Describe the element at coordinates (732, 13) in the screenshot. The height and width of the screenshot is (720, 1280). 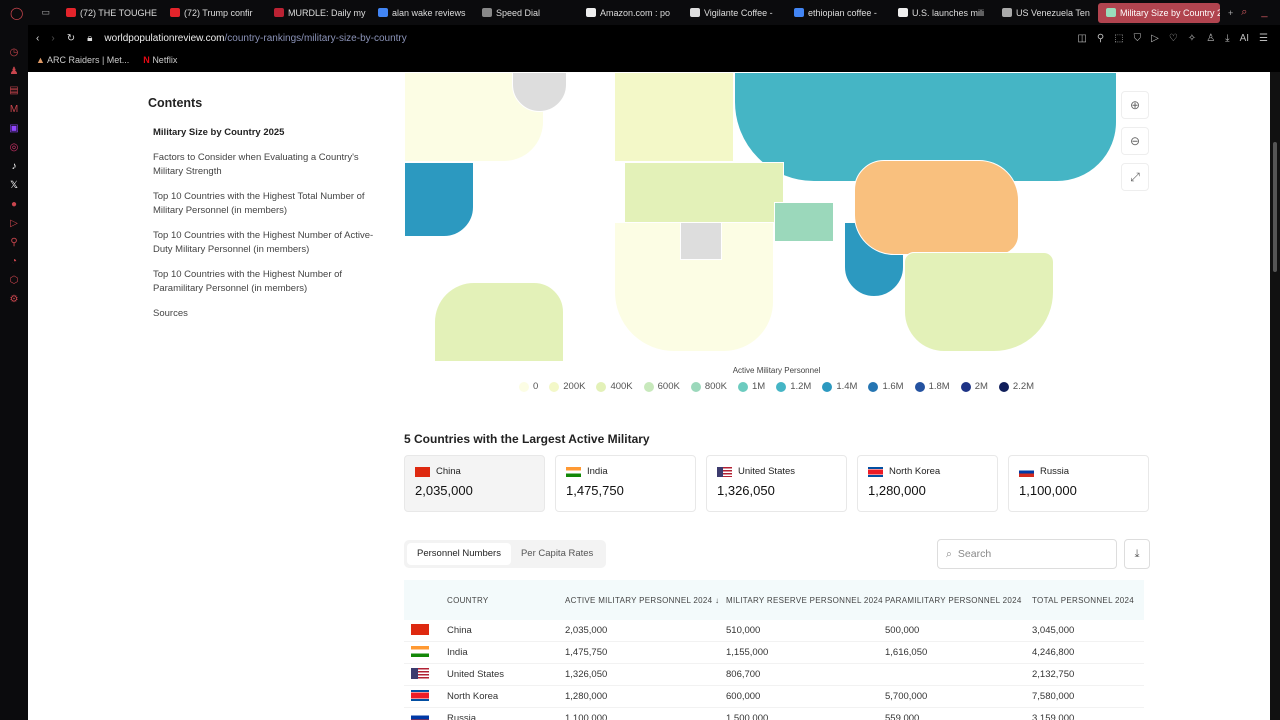
I see `browser-tab: Vigilante Coffee -` at that location.